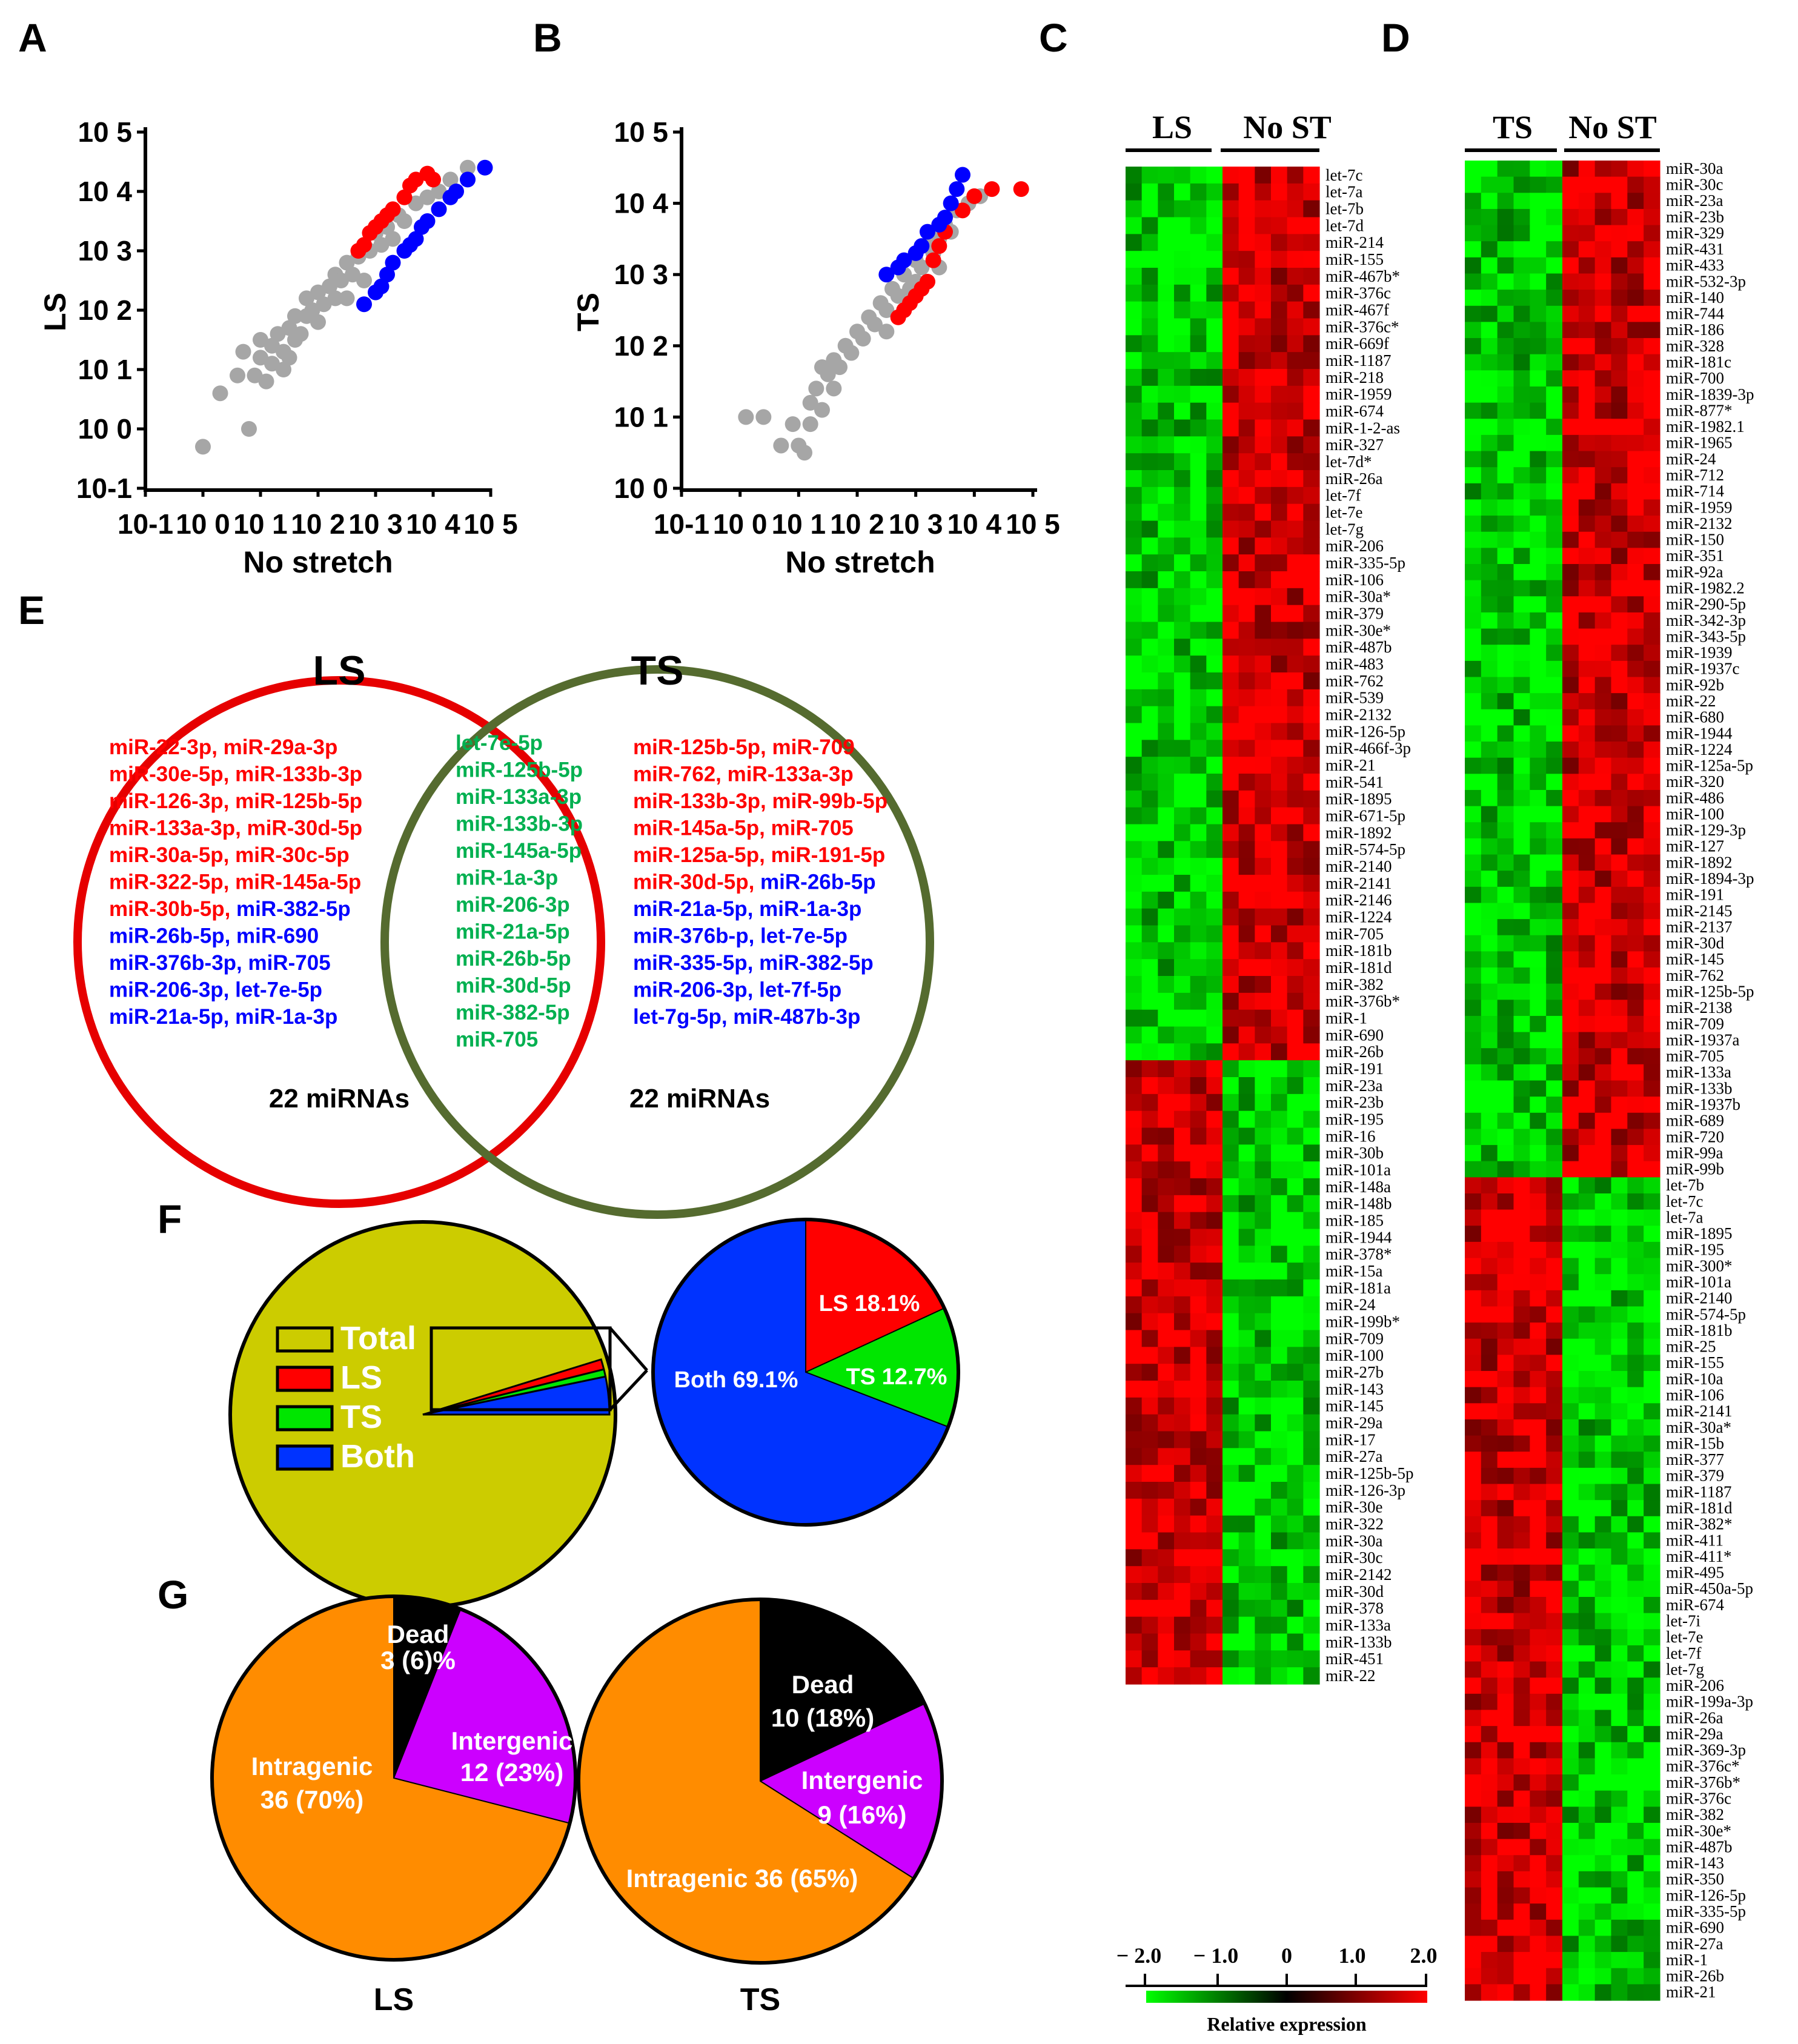 This screenshot has width=1798, height=2044. What do you see at coordinates (519, 770) in the screenshot?
I see `venn-shared-item: miR-125b-5p` at bounding box center [519, 770].